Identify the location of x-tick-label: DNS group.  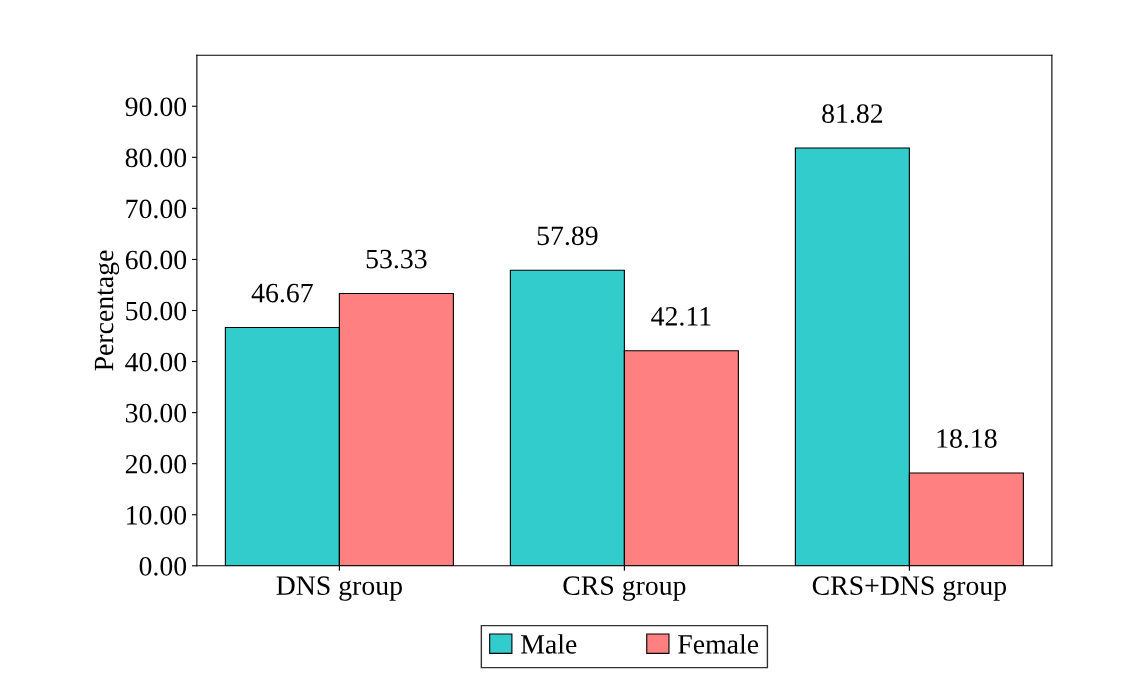
(339, 588).